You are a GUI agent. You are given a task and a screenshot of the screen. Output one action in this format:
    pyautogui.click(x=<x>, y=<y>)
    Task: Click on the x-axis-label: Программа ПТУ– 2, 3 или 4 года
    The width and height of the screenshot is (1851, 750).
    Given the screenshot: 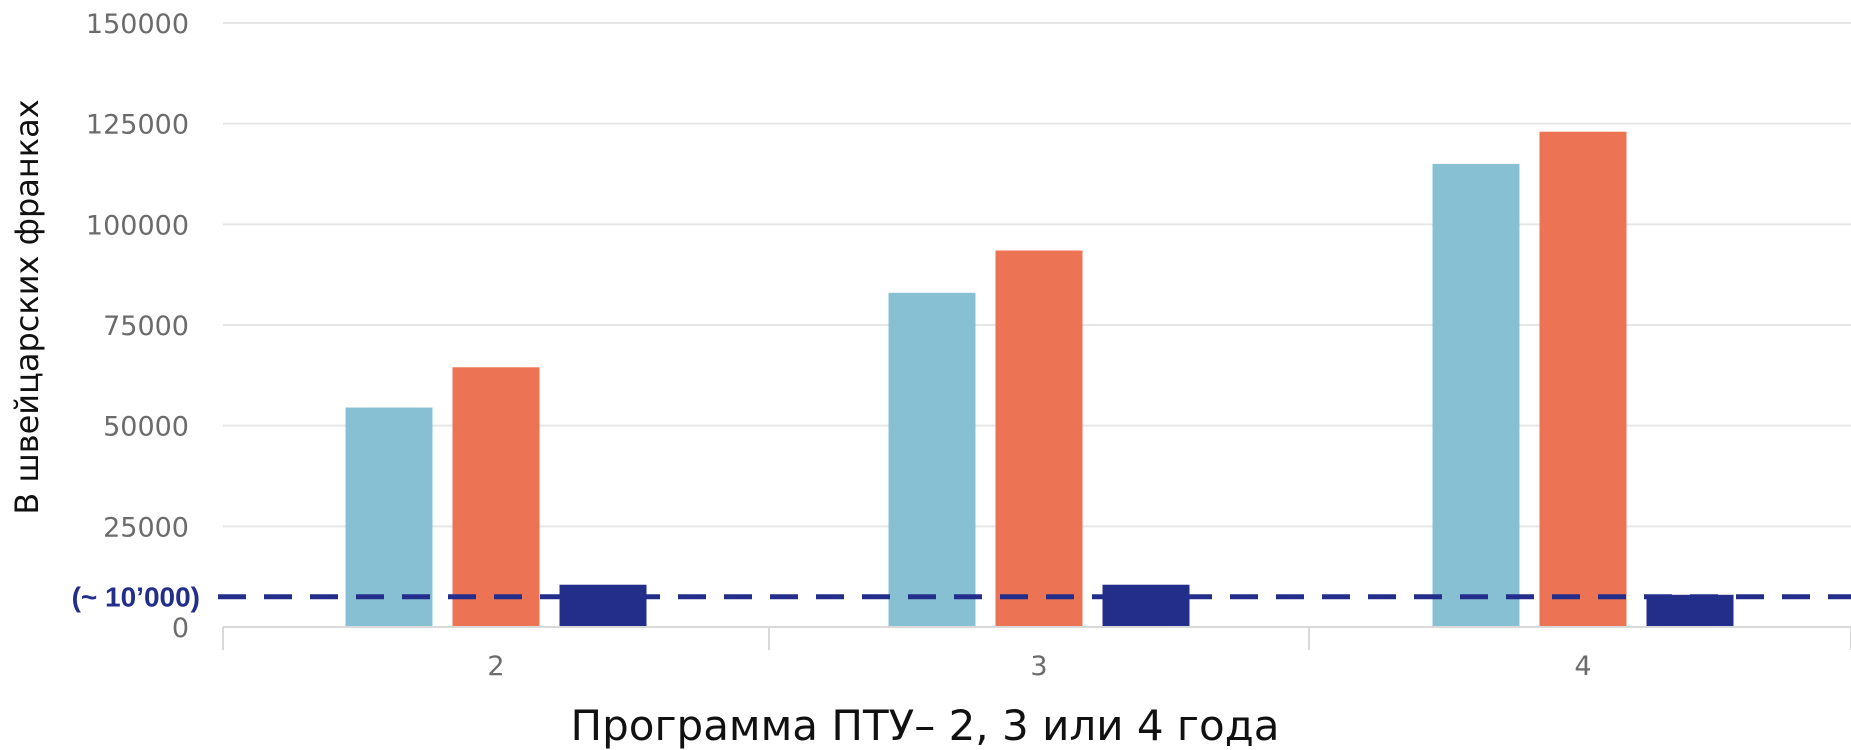 What is the action you would take?
    pyautogui.click(x=925, y=725)
    